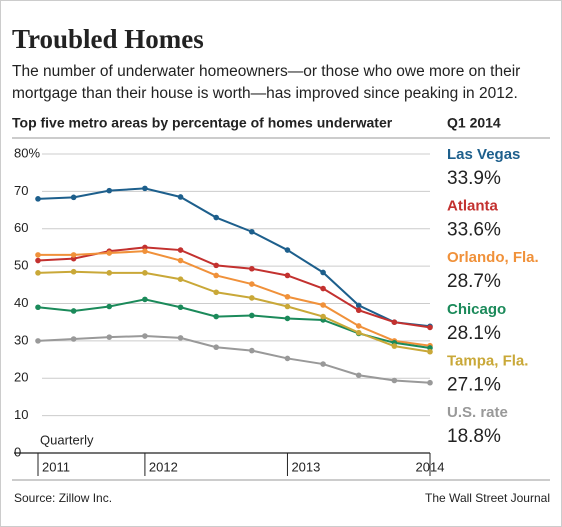 This screenshot has width=562, height=527. Describe the element at coordinates (474, 333) in the screenshot. I see `value-label: 28.1%` at that location.